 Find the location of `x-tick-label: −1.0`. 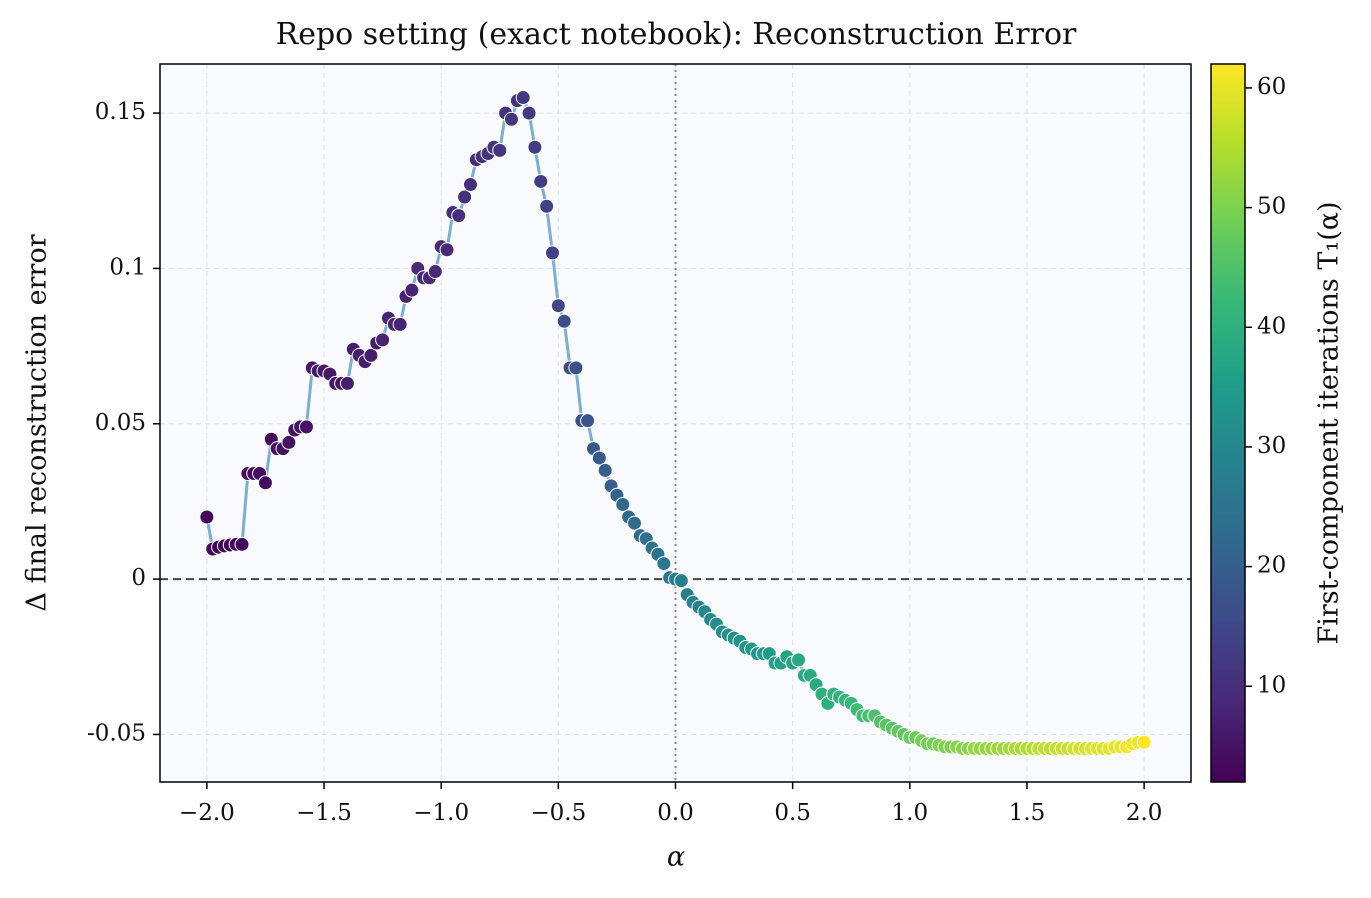

x-tick-label: −1.0 is located at coordinates (441, 813).